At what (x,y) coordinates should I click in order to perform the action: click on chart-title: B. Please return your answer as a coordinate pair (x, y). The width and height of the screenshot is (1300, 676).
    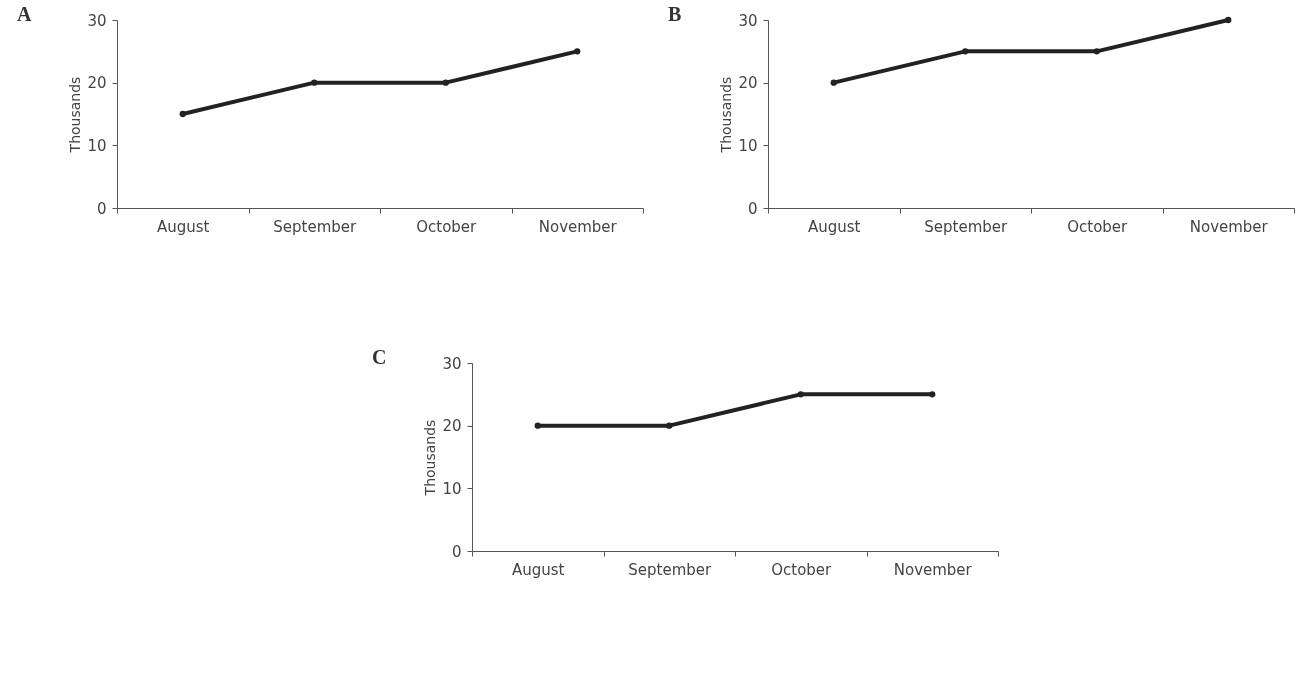
    Looking at the image, I should click on (675, 14).